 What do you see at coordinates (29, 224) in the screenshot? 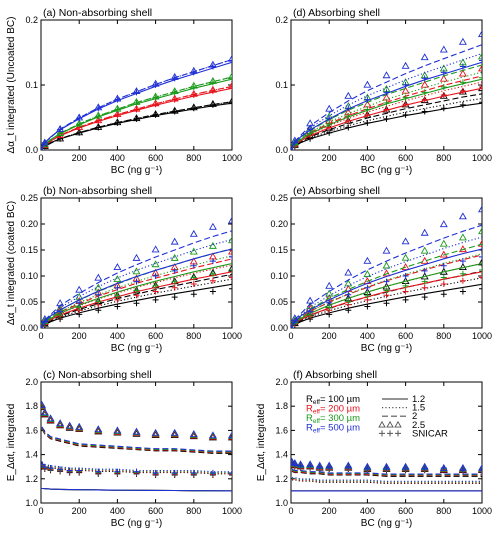
I see `y-tick-label: 0.20` at bounding box center [29, 224].